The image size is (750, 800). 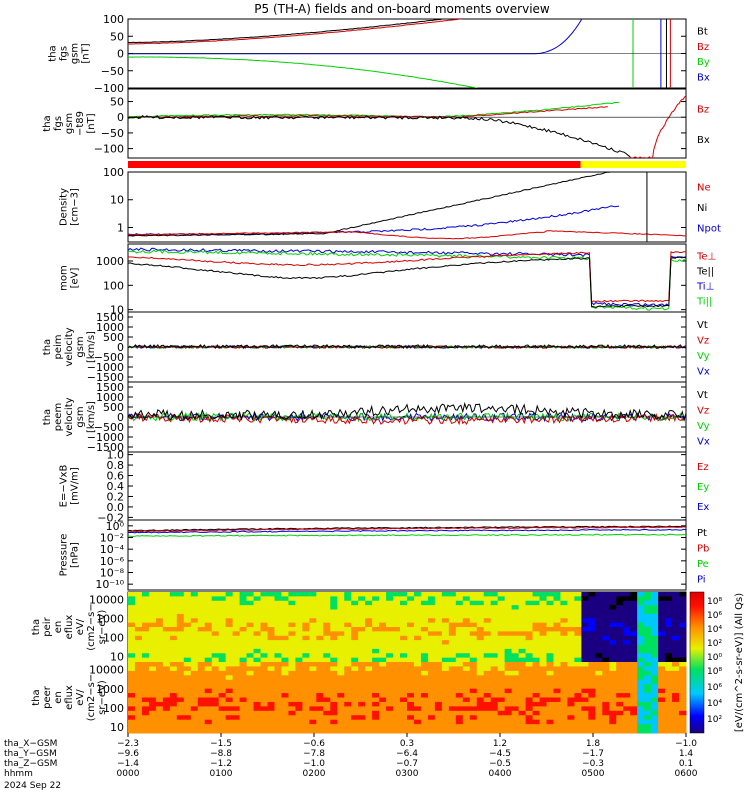 What do you see at coordinates (314, 774) in the screenshot?
I see `x-tick-label: 0200` at bounding box center [314, 774].